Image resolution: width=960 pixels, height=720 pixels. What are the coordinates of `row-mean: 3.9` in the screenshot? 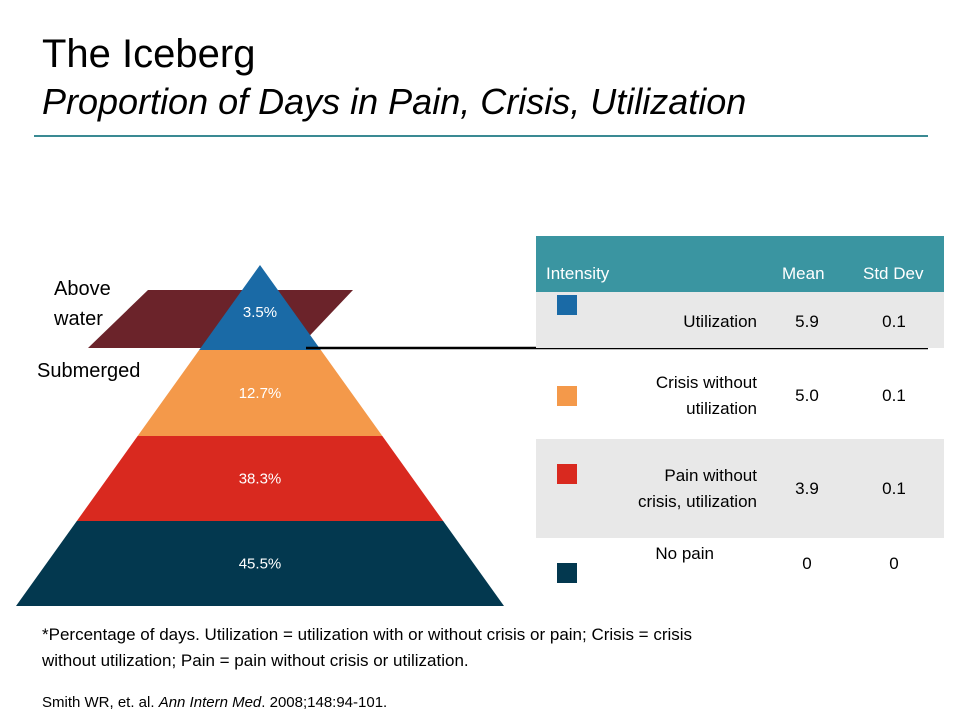 It's located at (807, 488).